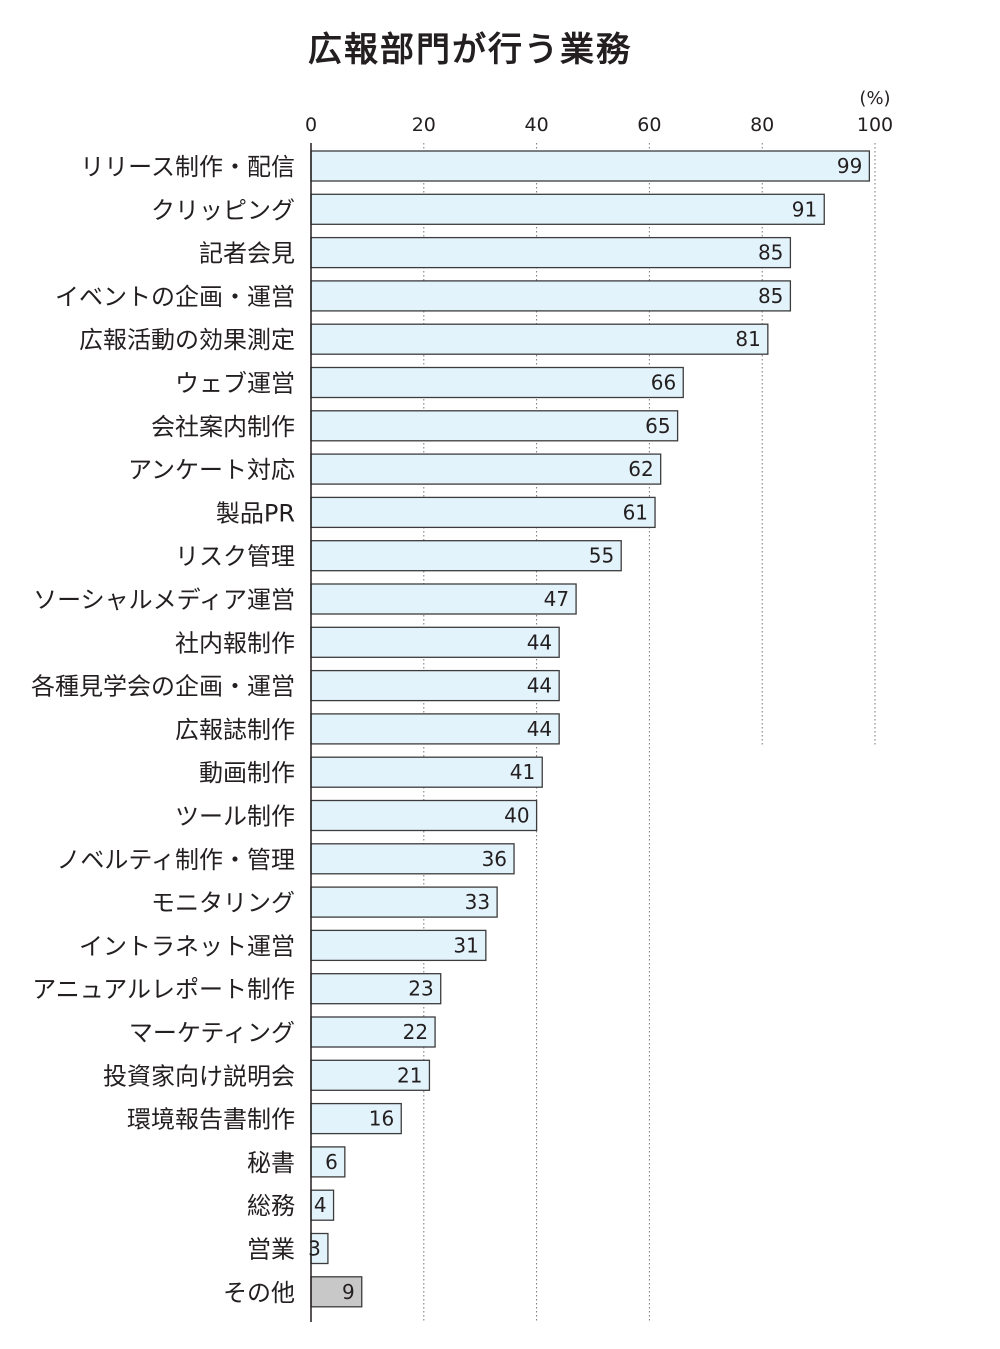 This screenshot has height=1349, width=1000. What do you see at coordinates (537, 125) in the screenshot?
I see `x-tick-label: 40` at bounding box center [537, 125].